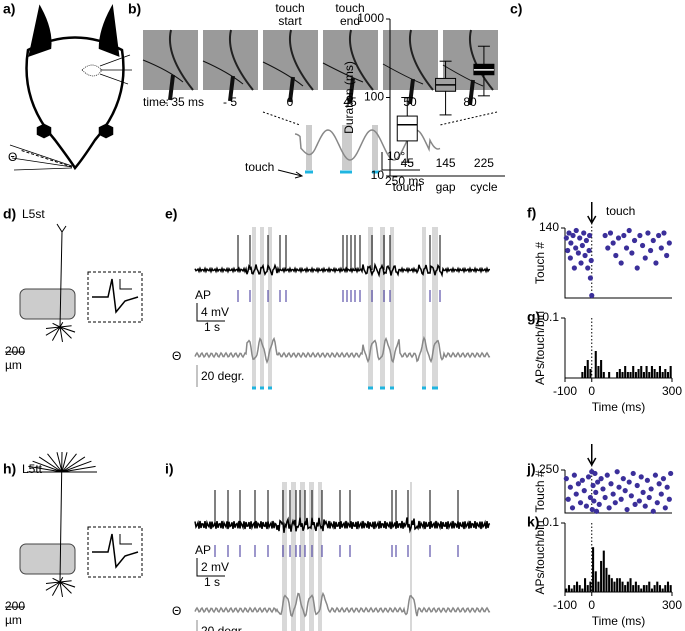  I want to click on x-tick-label: touch, so click(407, 187).